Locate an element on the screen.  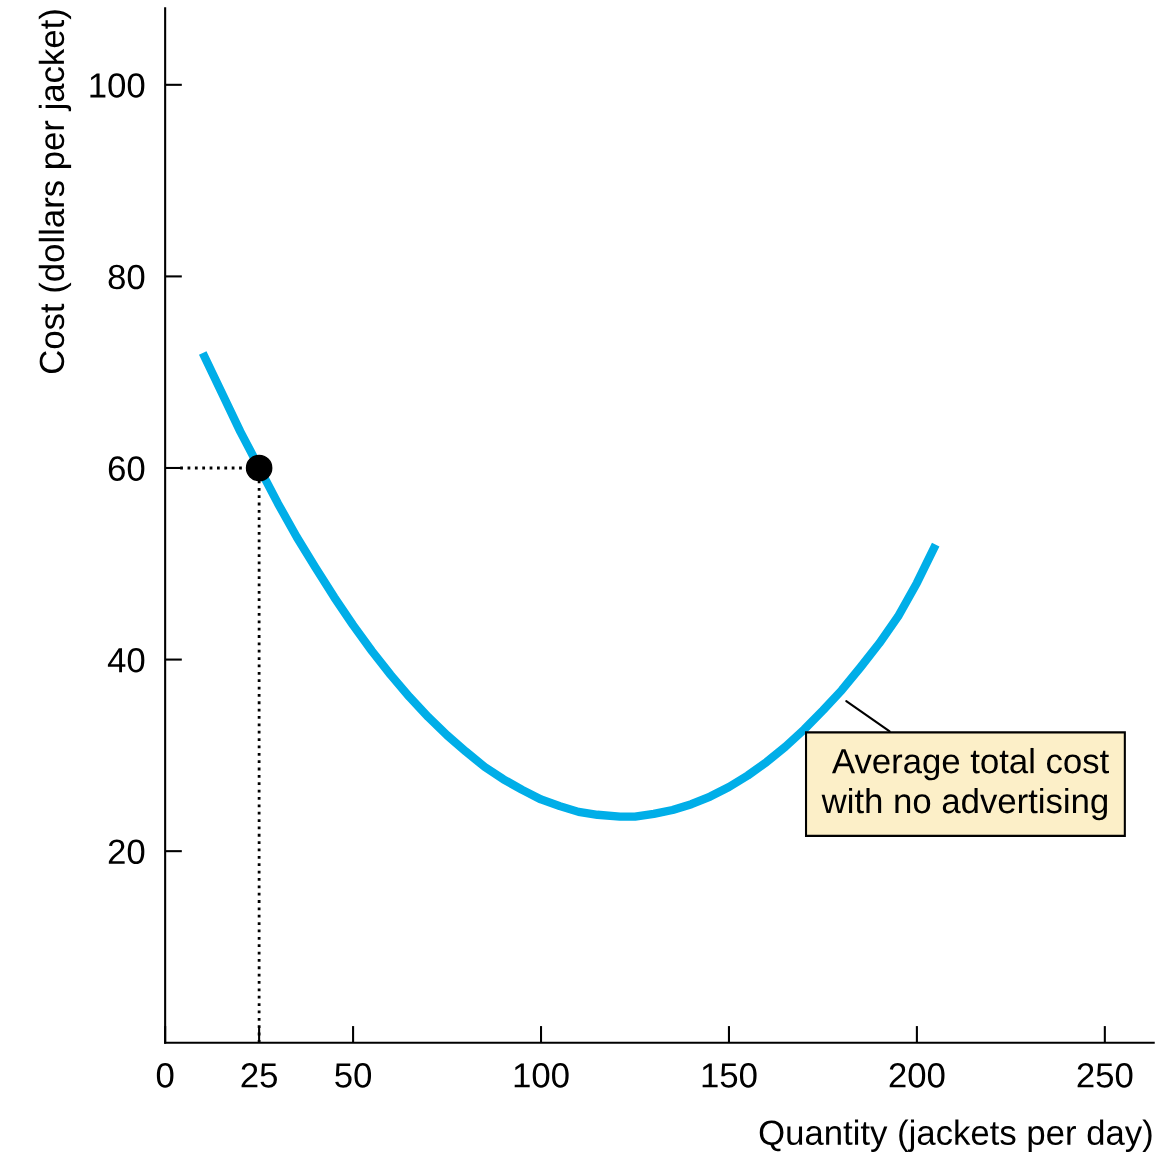
annotation: Average total cost with no advertising is located at coordinates (965, 784).